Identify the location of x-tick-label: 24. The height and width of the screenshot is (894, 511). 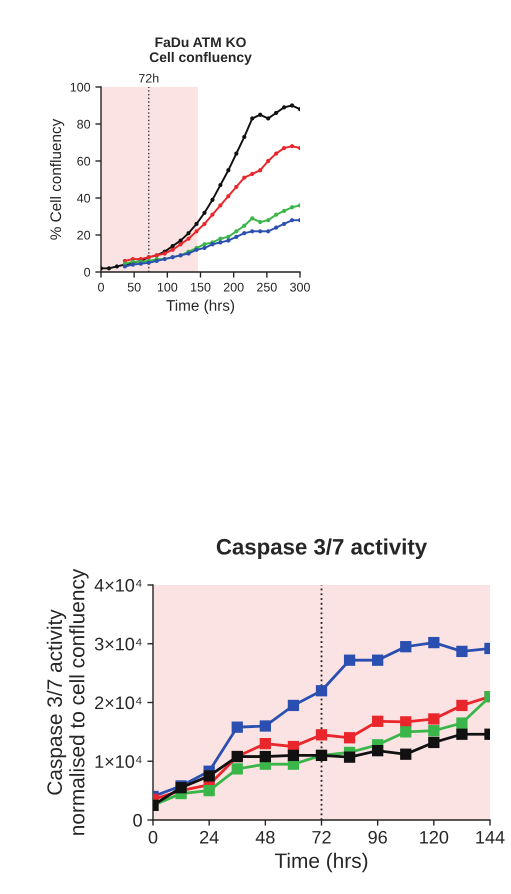
(209, 837).